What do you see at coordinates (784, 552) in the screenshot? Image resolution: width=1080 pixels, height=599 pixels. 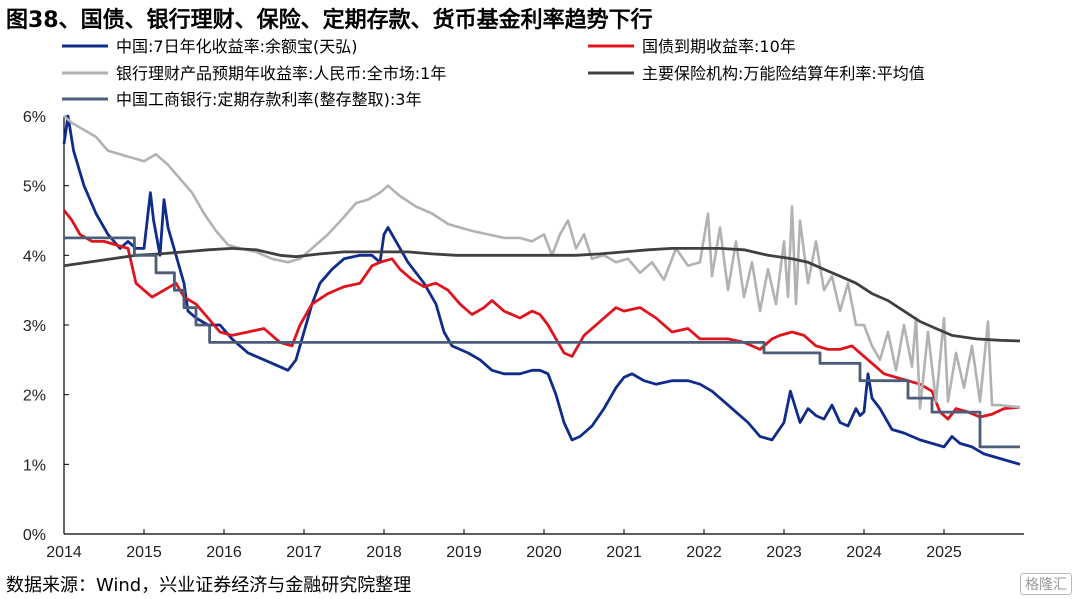 I see `x-tick-label: 2023` at bounding box center [784, 552].